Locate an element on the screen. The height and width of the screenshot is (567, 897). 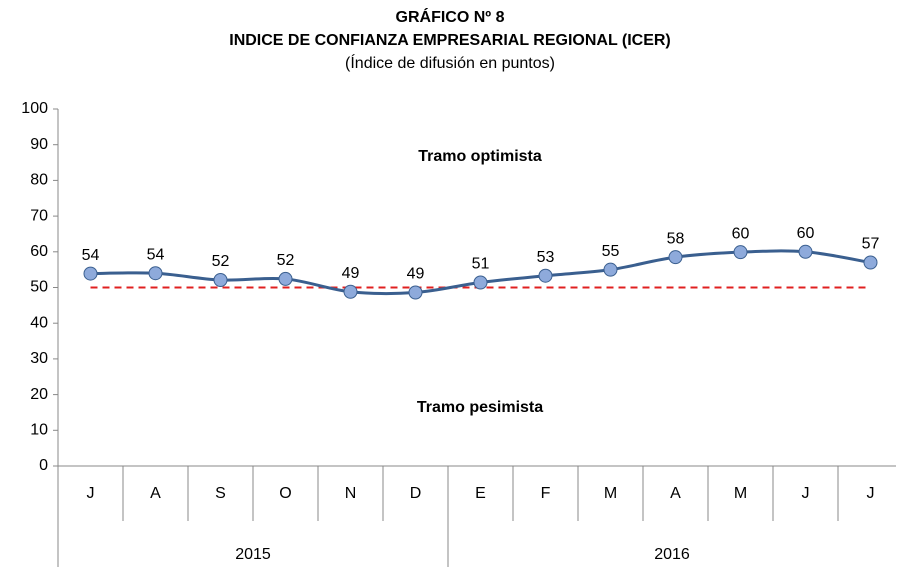
annotation: Tramo pesimista is located at coordinates (480, 407).